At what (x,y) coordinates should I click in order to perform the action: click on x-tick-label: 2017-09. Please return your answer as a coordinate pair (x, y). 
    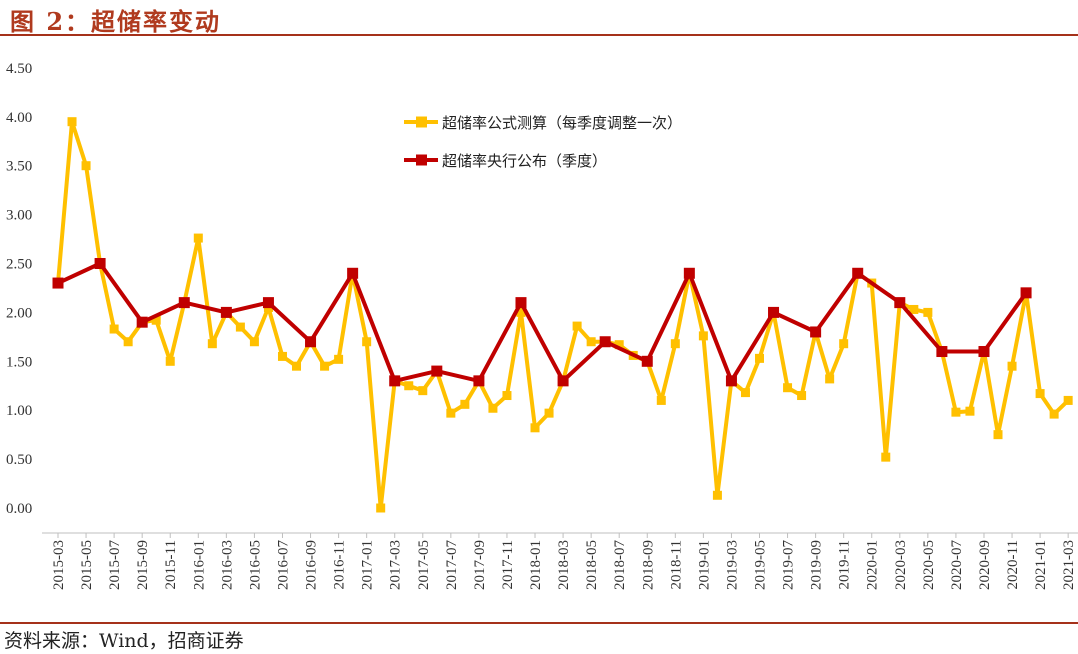
    Looking at the image, I should click on (480, 565).